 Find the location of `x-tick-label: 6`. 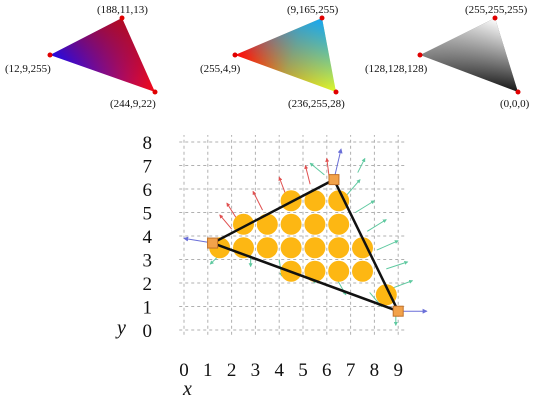

x-tick-label: 6 is located at coordinates (327, 370).